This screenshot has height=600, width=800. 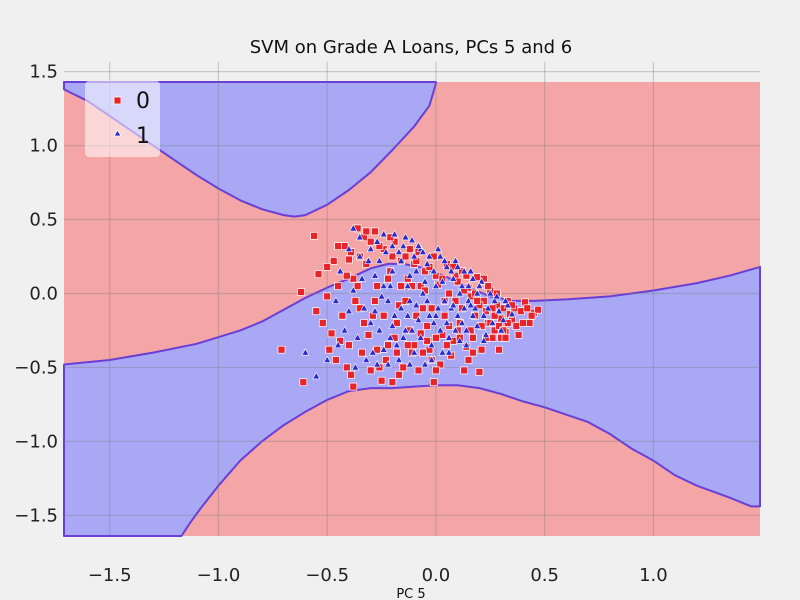 I want to click on y-tick-label-3: 0.0, so click(x=43, y=293).